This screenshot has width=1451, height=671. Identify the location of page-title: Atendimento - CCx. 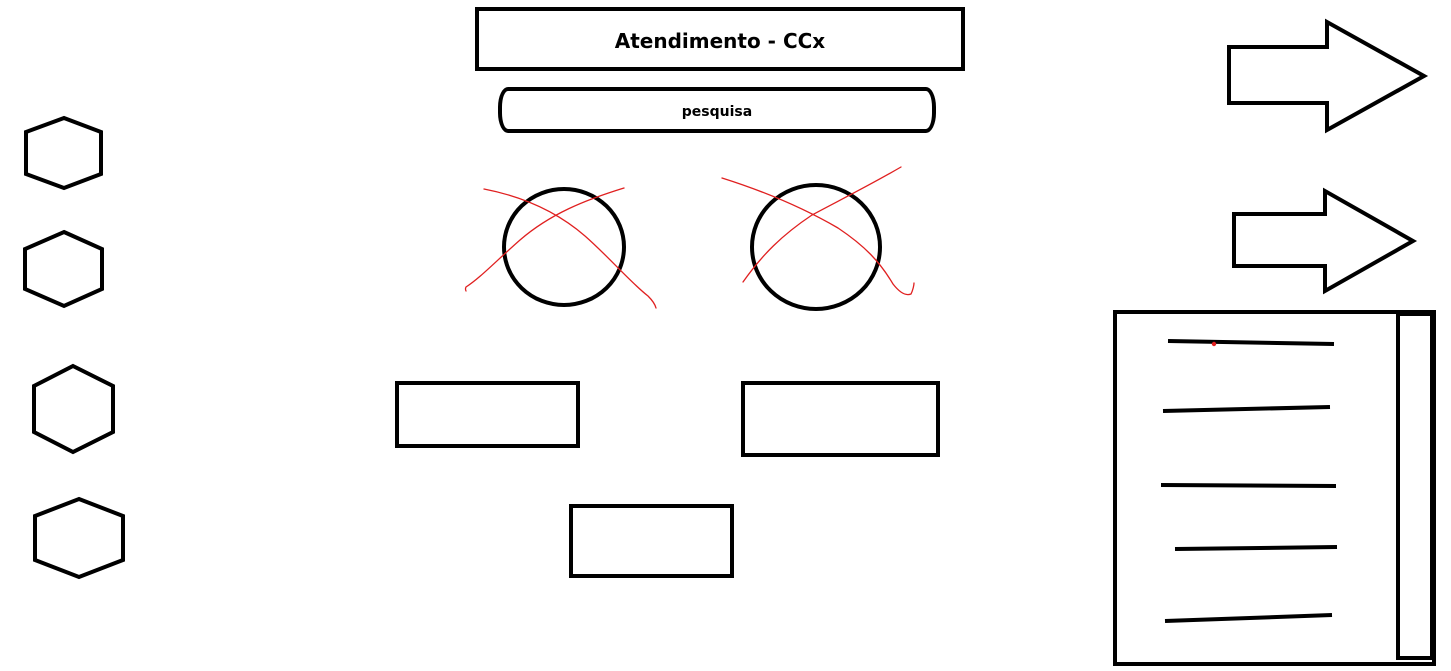
(720, 41).